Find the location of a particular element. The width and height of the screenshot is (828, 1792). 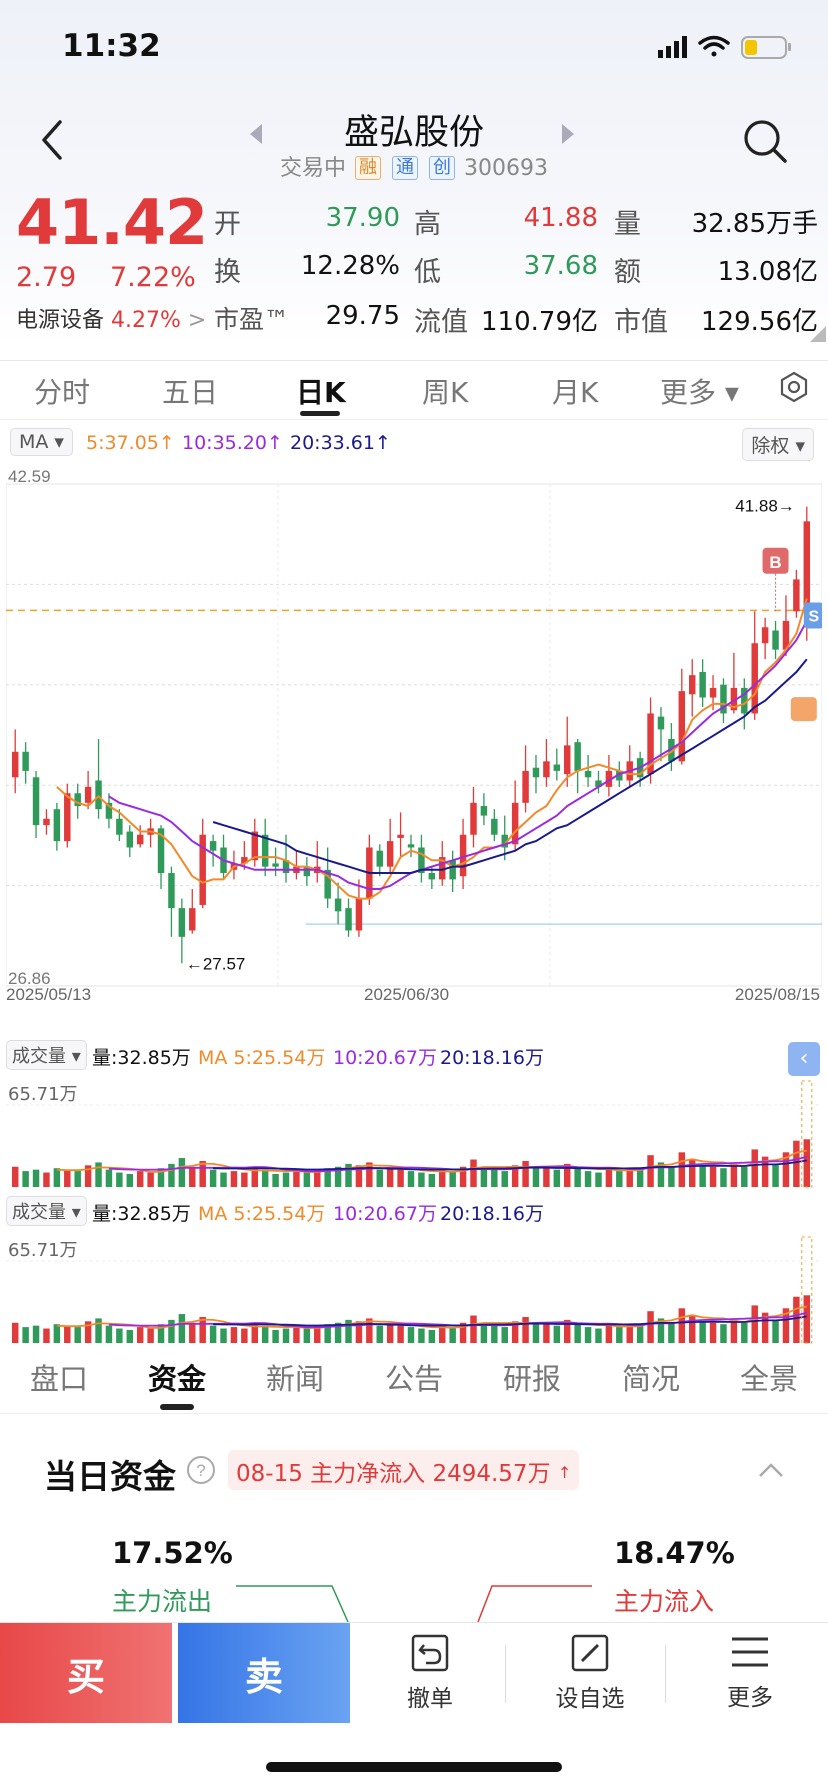

prev-stock-arrow-icon is located at coordinates (256, 134).